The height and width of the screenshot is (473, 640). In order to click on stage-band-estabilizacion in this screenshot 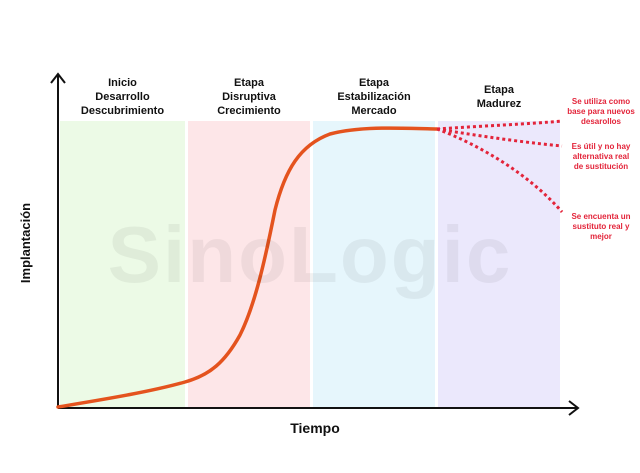, I will do `click(374, 264)`.